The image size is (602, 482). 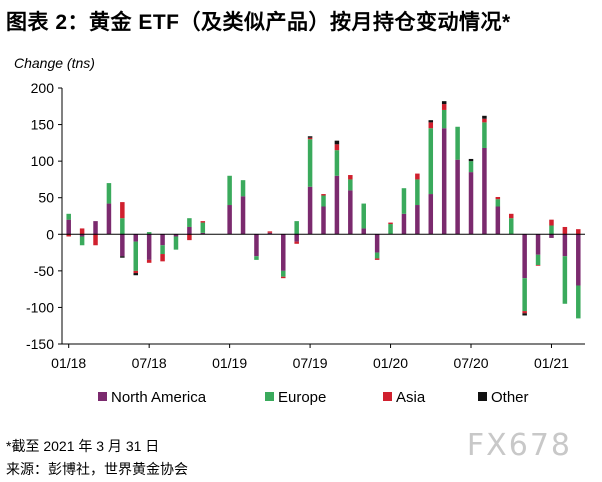 What do you see at coordinates (43, 125) in the screenshot?
I see `y-tick-label: 150` at bounding box center [43, 125].